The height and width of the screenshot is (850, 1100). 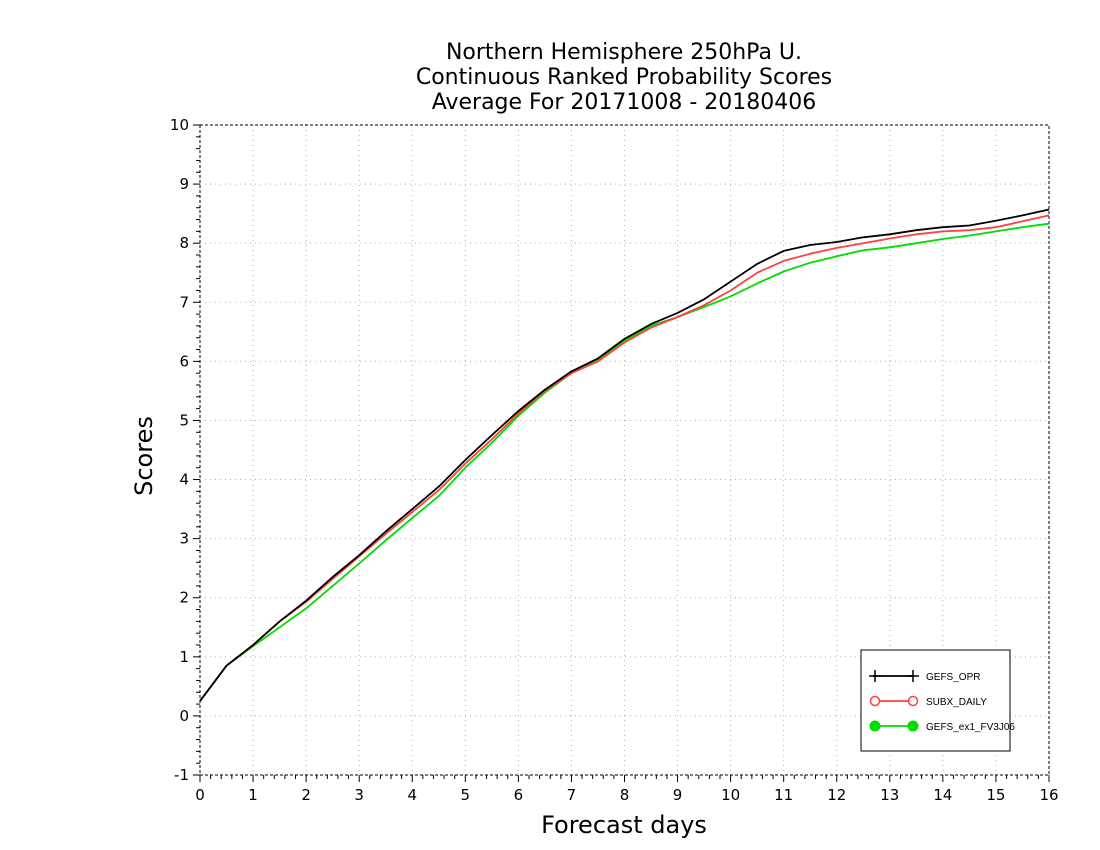 I want to click on legend-label-GEFS_ex1_FV3J06: GEFS_ex1_FV3J06, so click(x=970, y=727).